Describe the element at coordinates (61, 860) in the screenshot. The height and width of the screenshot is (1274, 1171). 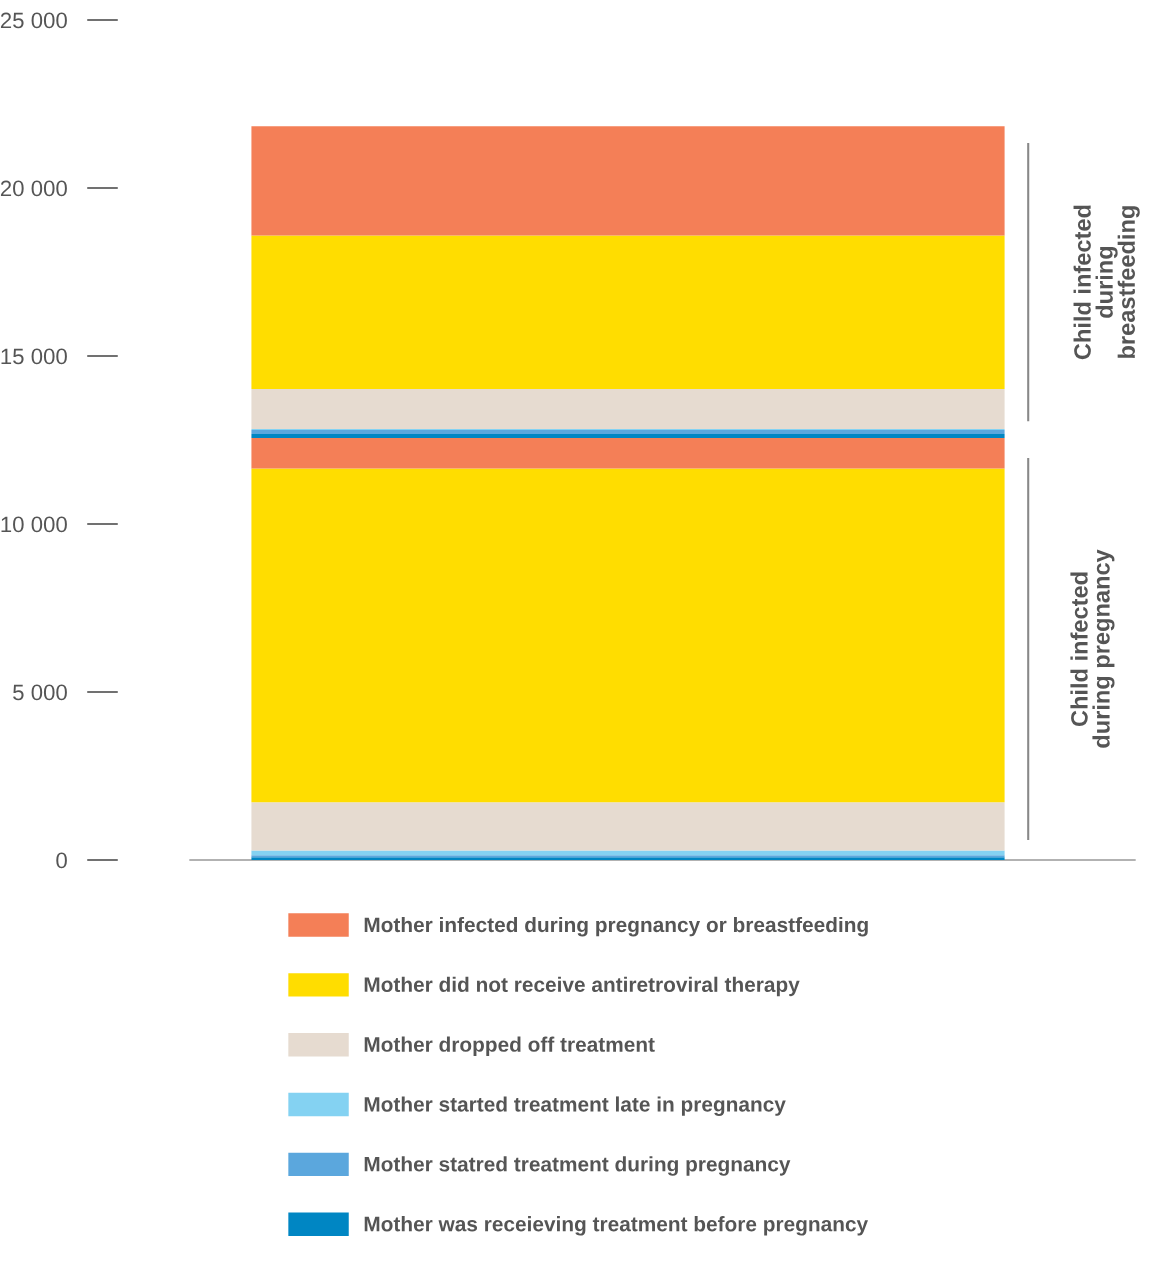
I see `y-tick-label: 0` at that location.